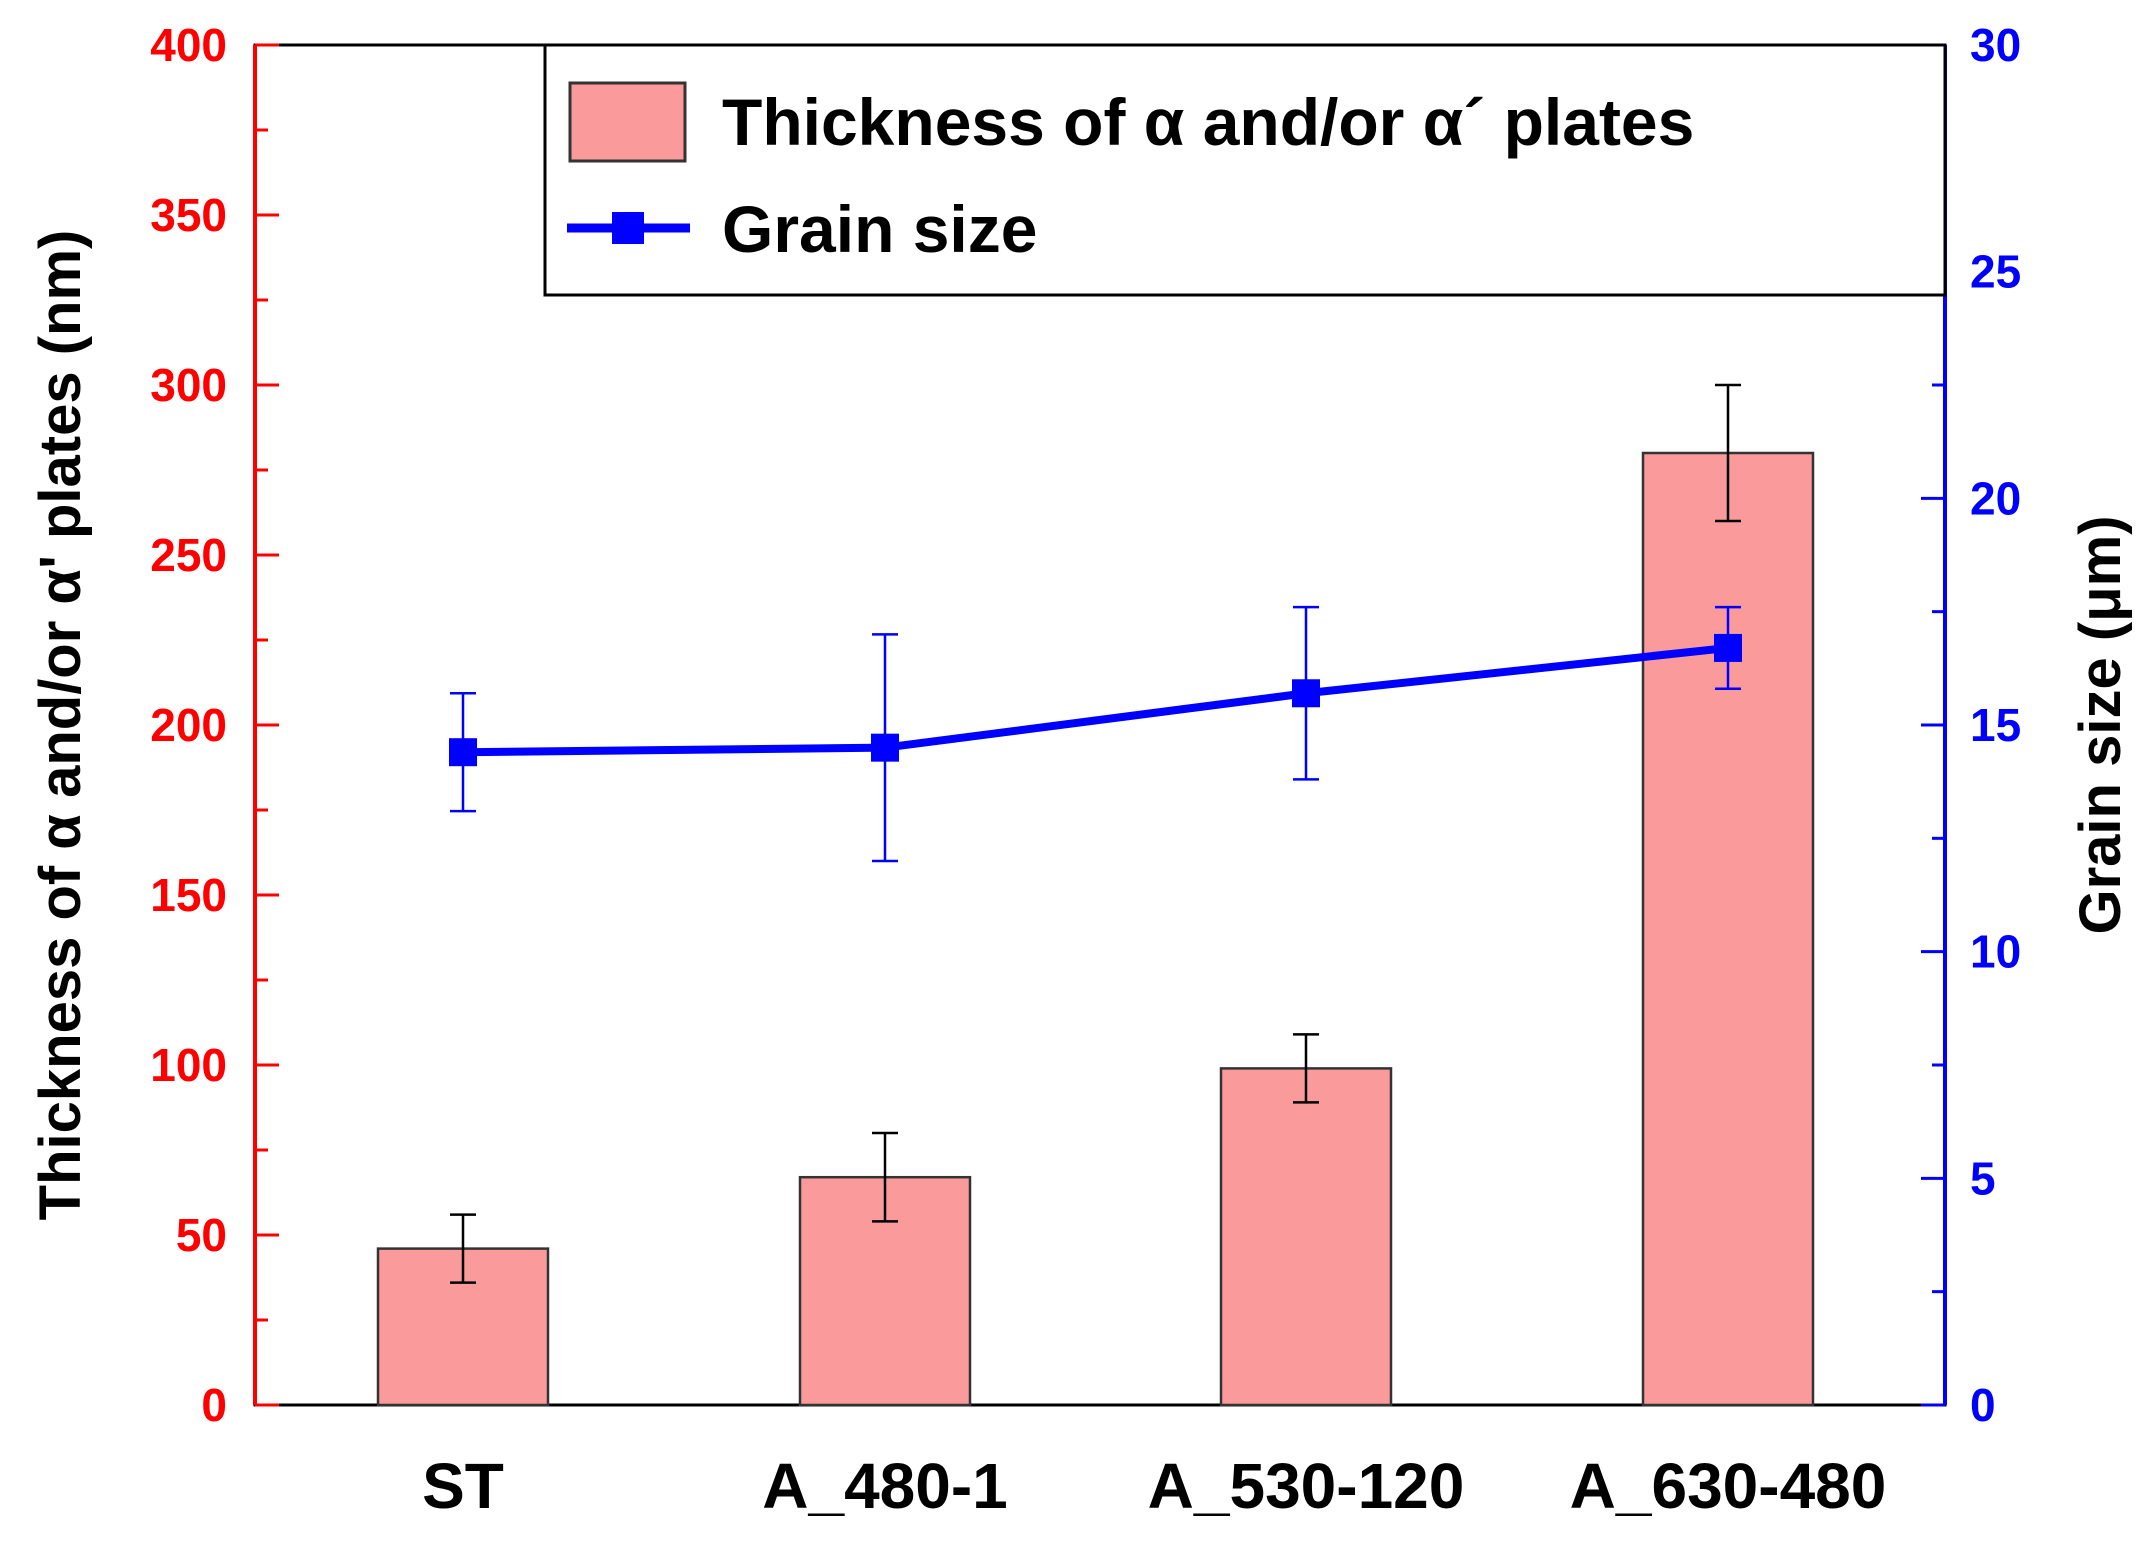 The height and width of the screenshot is (1547, 2150). What do you see at coordinates (188, 1065) in the screenshot?
I see `left-tick-label: 100` at bounding box center [188, 1065].